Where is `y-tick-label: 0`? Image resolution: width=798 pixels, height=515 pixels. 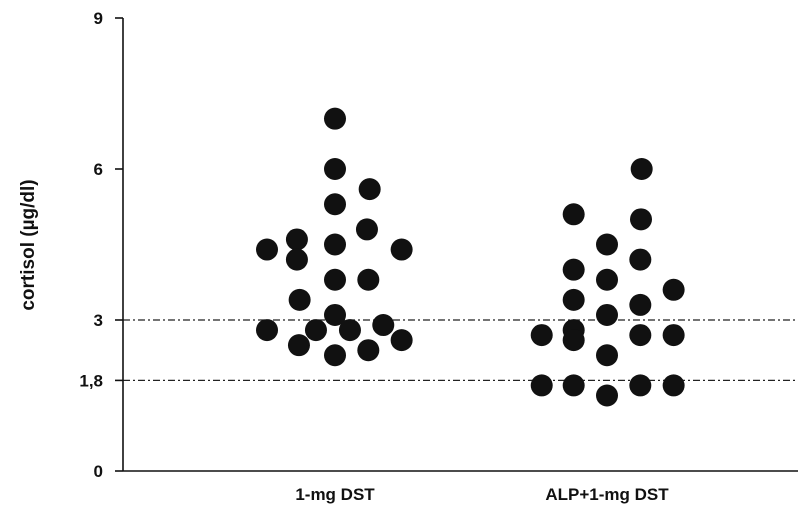 y-tick-label: 0 is located at coordinates (98, 471).